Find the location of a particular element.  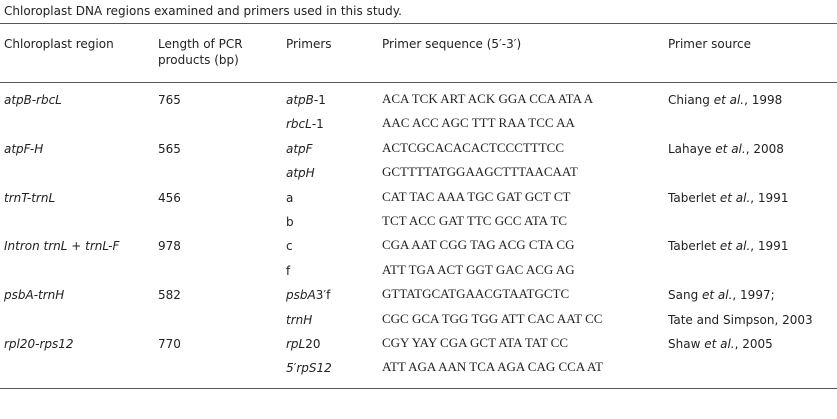

primer-sequence: GCTTTTATGGAAGCTTTAACAAT is located at coordinates (480, 172).